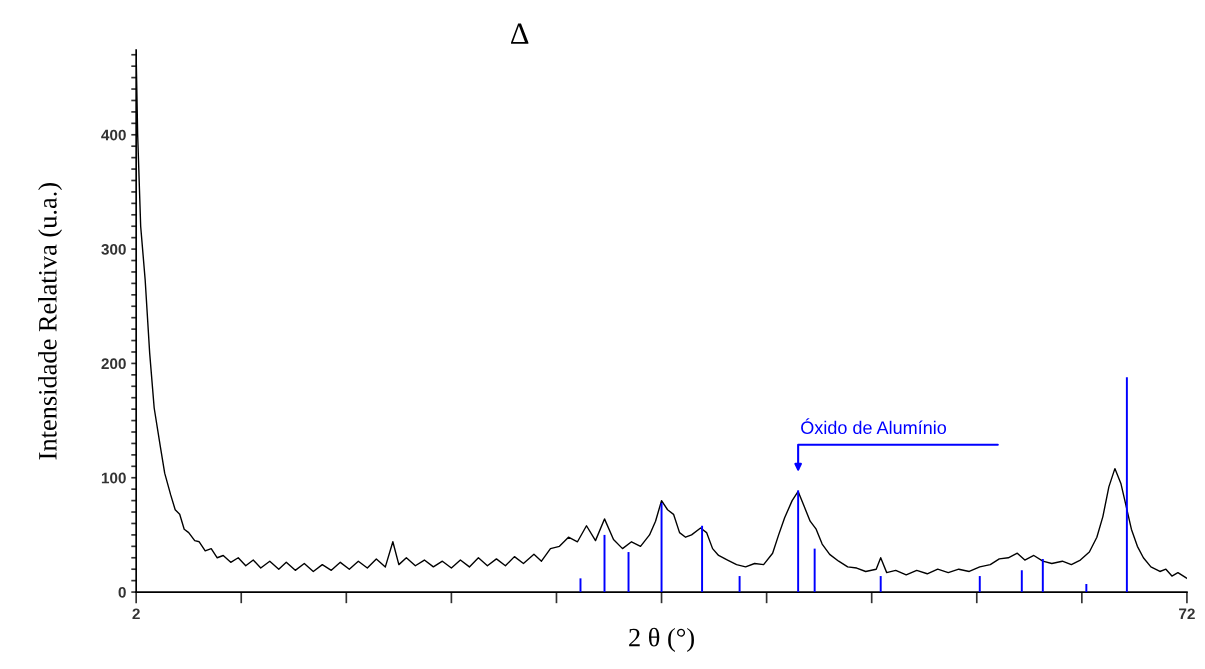 This screenshot has width=1205, height=669. What do you see at coordinates (136, 614) in the screenshot?
I see `x-tick-label: 2` at bounding box center [136, 614].